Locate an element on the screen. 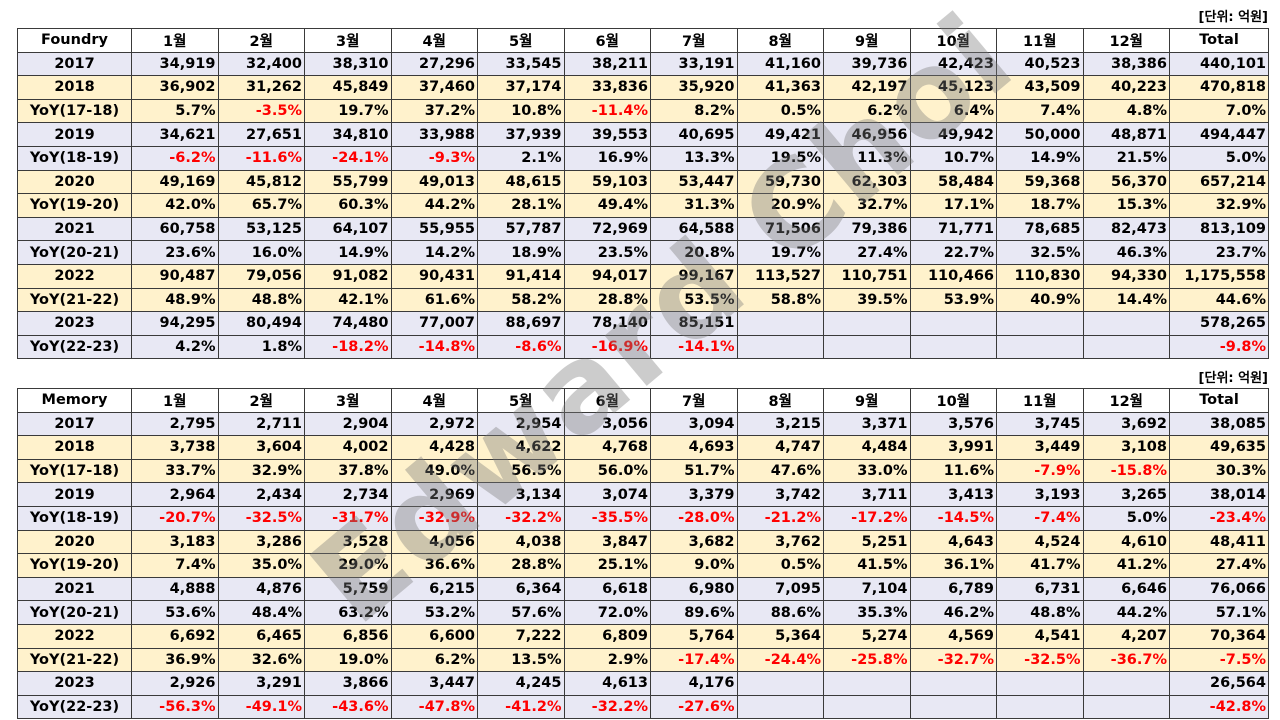 The height and width of the screenshot is (720, 1280). value-cell: 3,215 is located at coordinates (780, 424).